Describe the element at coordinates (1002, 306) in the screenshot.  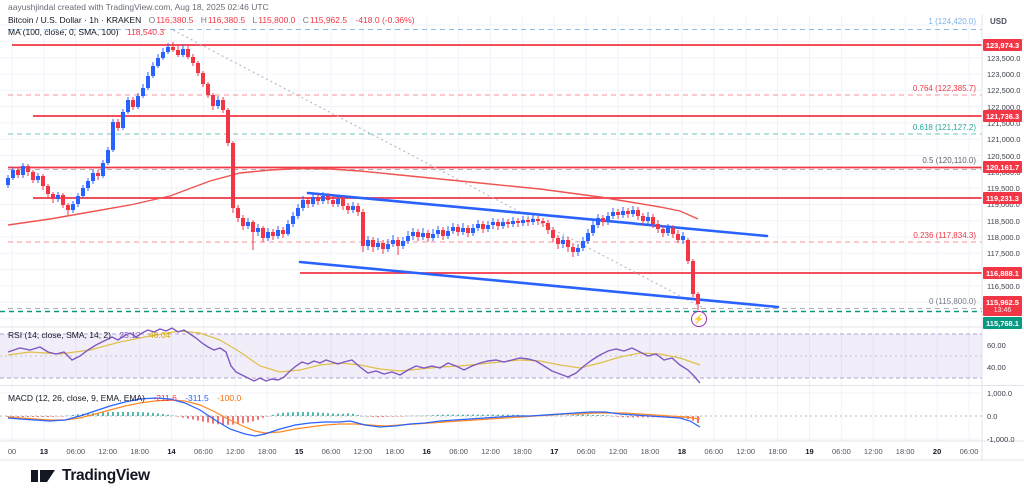
I see `current-price-badge: 115,962.5 13:46` at that location.